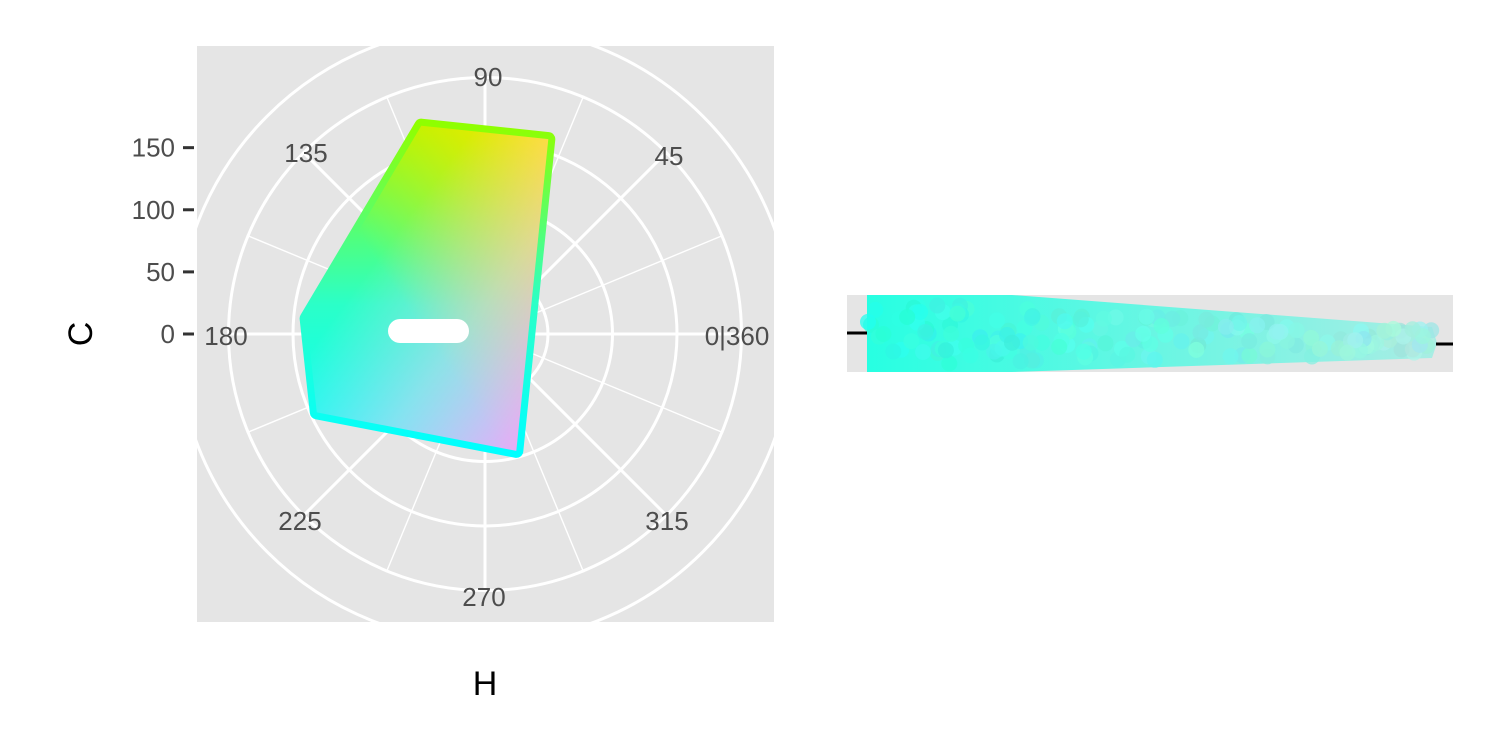  Describe the element at coordinates (168, 334) in the screenshot. I see `chroma-tick-label: 0` at that location.